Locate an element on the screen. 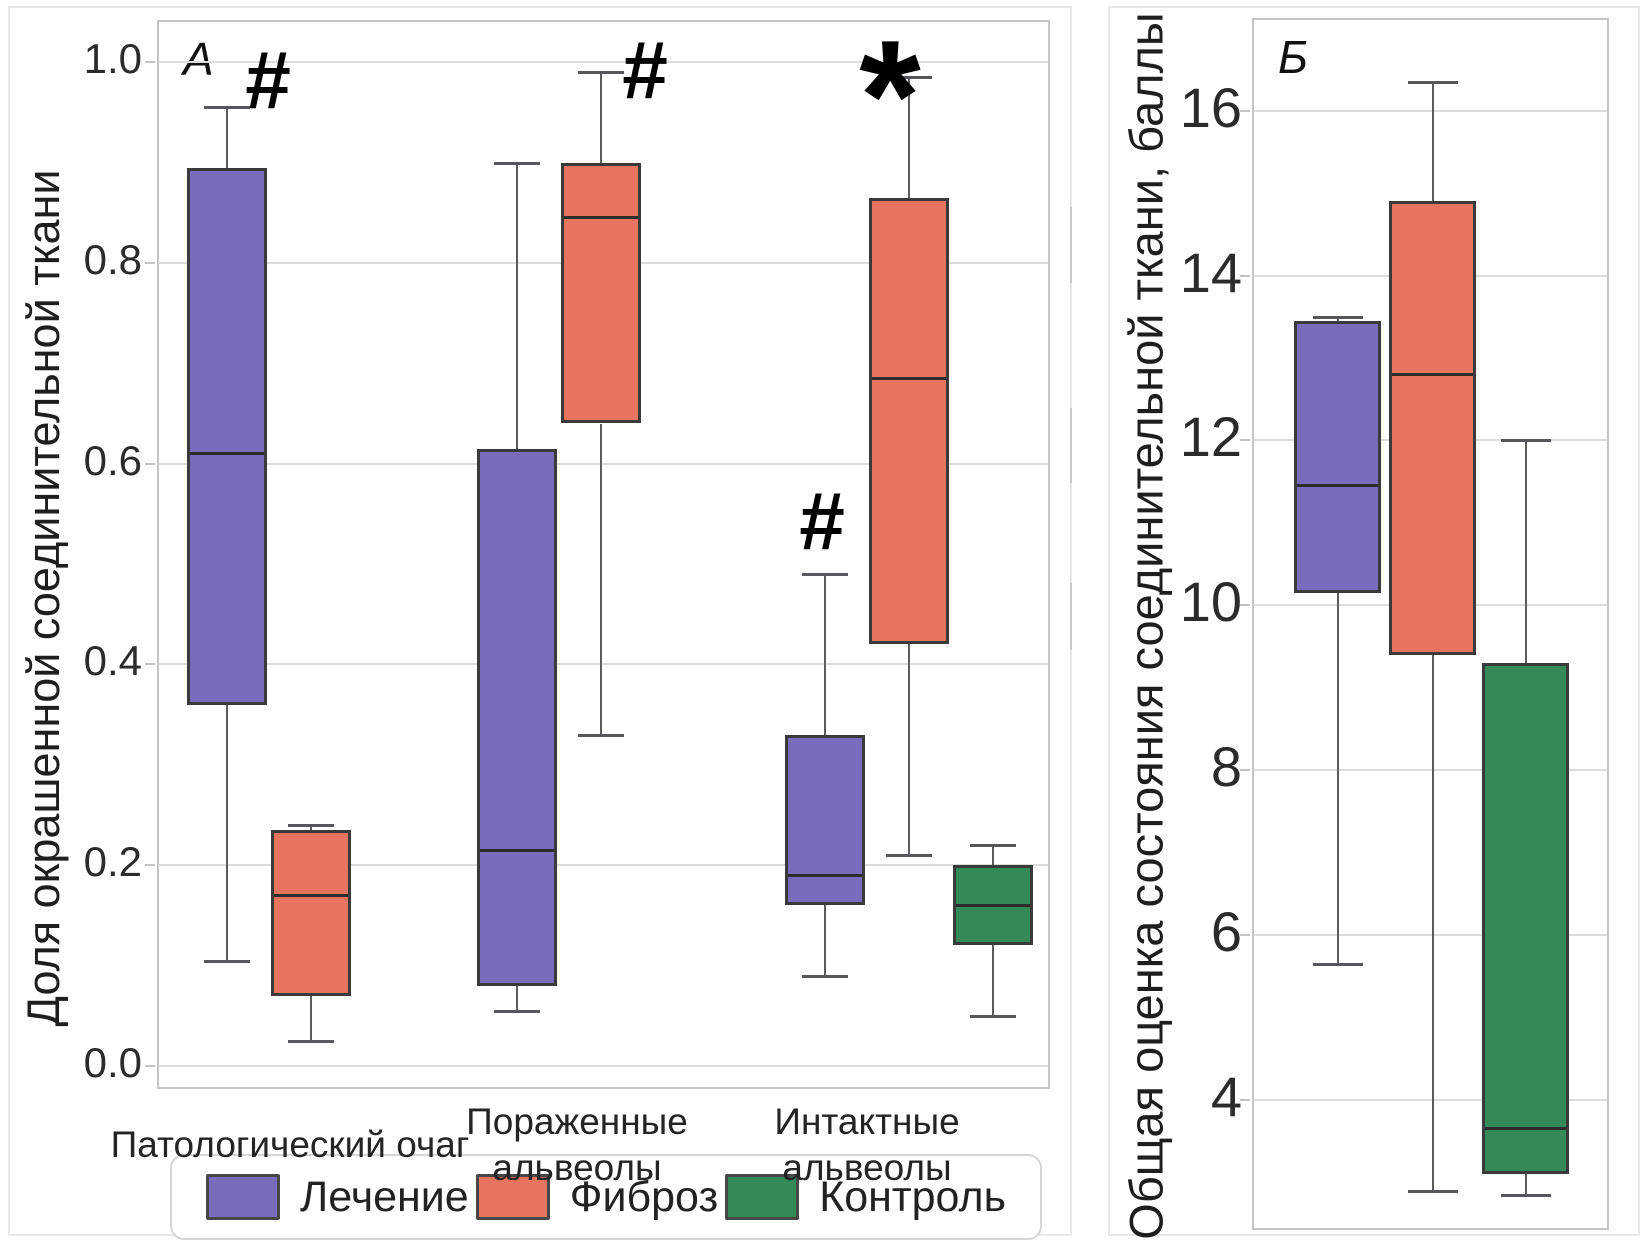  x-category-label: Пораженные альвеолы is located at coordinates (577, 1145).